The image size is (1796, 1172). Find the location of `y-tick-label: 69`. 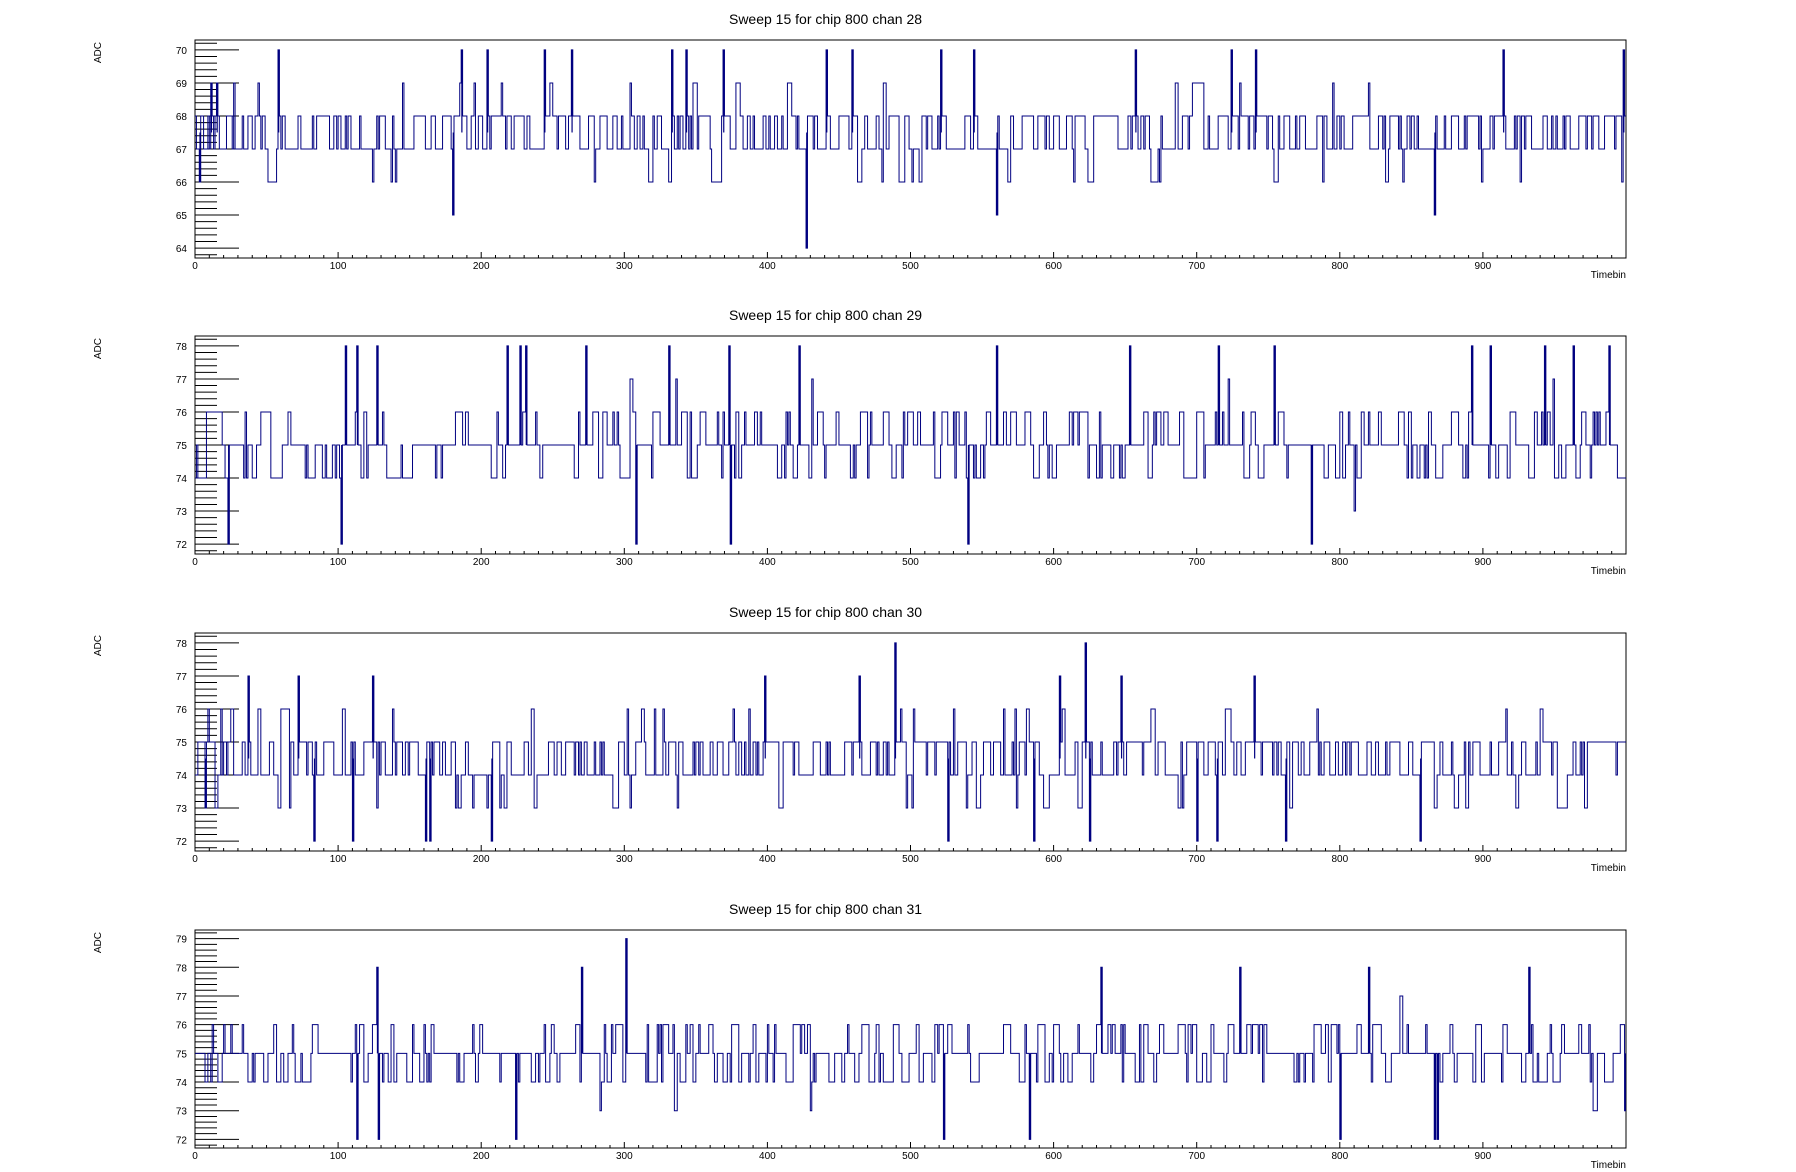

y-tick-label: 69 is located at coordinates (182, 84).